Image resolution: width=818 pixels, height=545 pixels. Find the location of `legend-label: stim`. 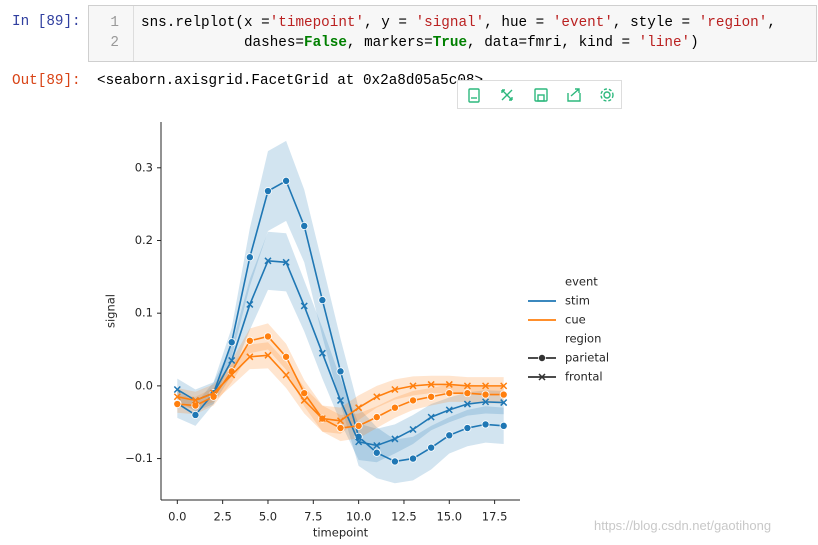

legend-label: stim is located at coordinates (577, 301).